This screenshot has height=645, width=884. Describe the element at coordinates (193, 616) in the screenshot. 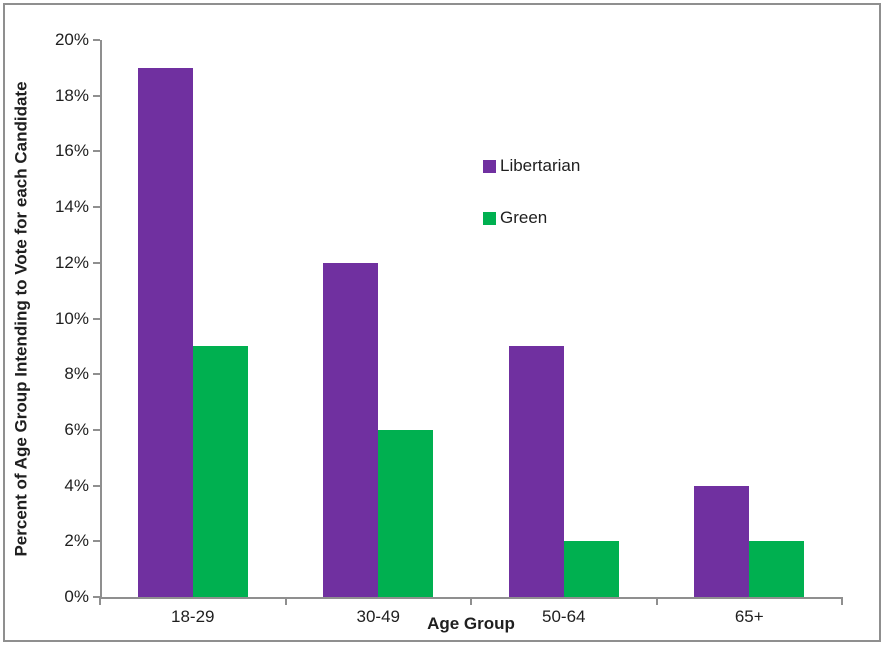

I see `x-tick-label: 18-29` at that location.